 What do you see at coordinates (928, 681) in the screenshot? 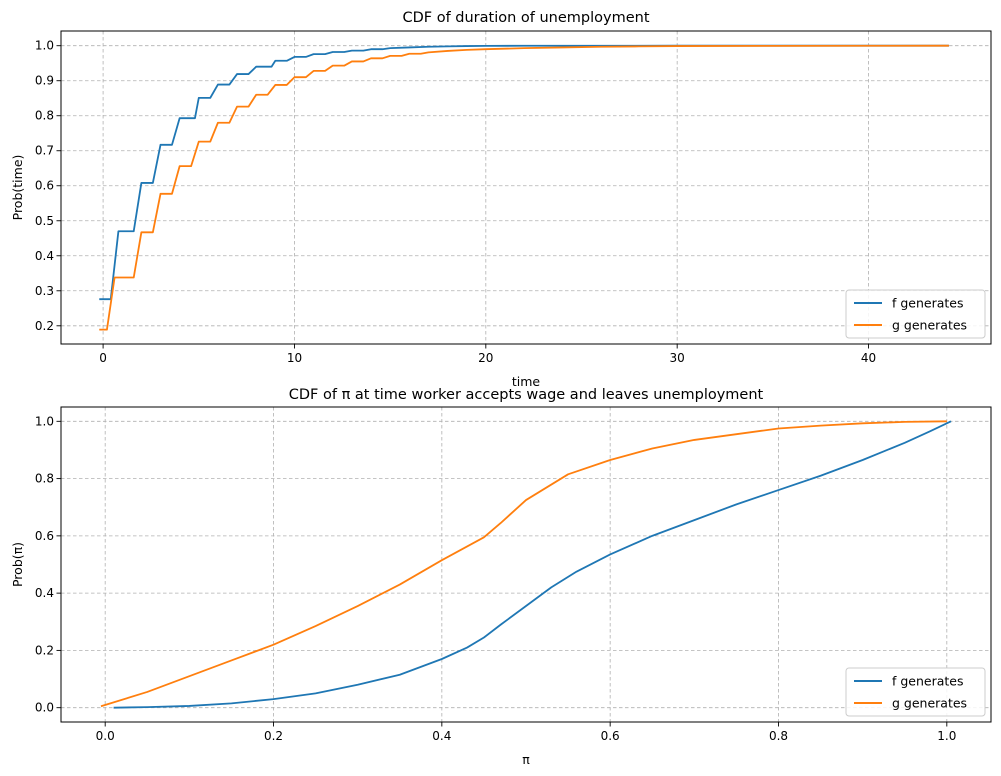
I see `bottom-legend-label-f: f generates` at bounding box center [928, 681].